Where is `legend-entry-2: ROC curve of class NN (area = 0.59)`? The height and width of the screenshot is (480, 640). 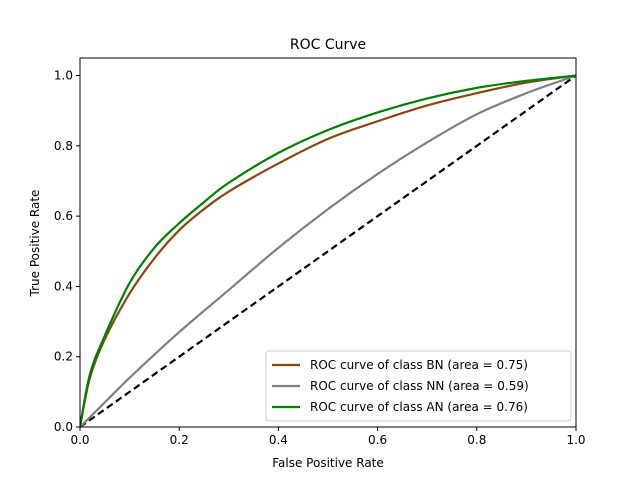
legend-entry-2: ROC curve of class NN (area = 0.59) is located at coordinates (419, 386).